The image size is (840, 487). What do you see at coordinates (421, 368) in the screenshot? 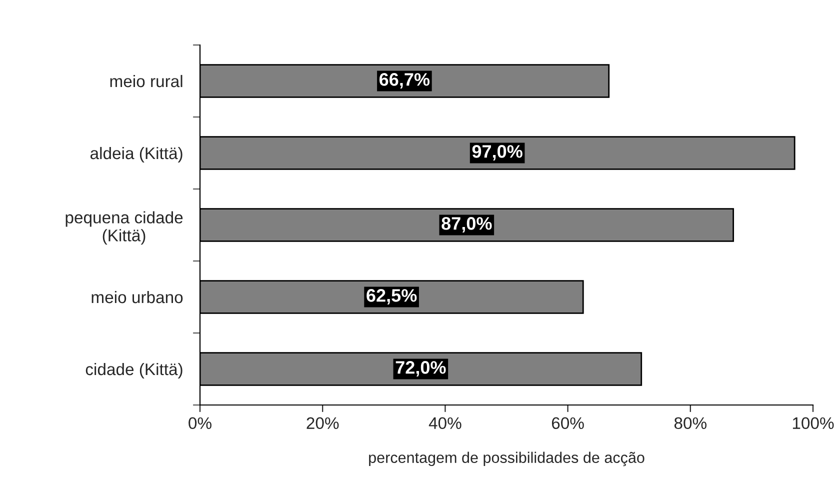
I see `data-label: 72,0%` at bounding box center [421, 368].